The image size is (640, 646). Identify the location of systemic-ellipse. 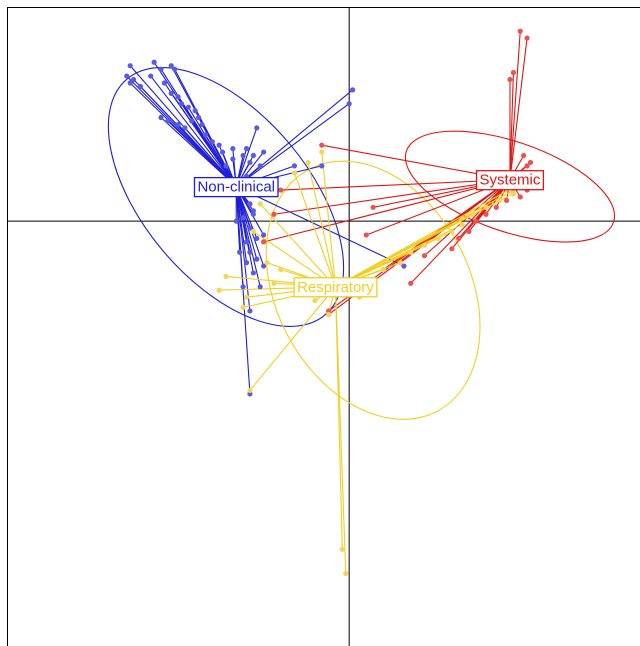
(510, 186).